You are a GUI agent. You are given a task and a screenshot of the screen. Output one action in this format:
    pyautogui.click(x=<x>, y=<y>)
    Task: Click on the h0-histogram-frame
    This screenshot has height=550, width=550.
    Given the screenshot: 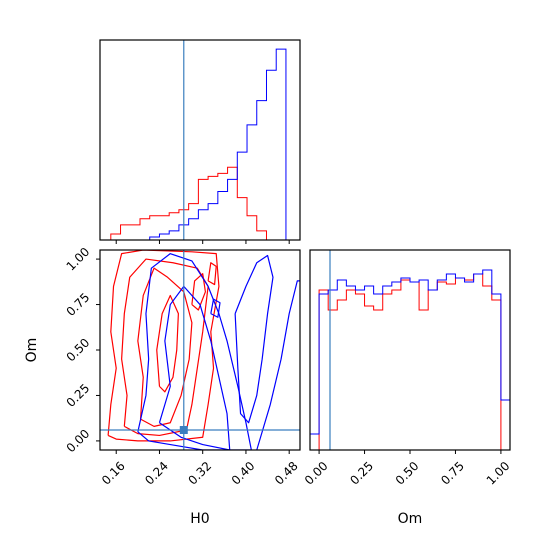 What is the action you would take?
    pyautogui.click(x=200, y=140)
    